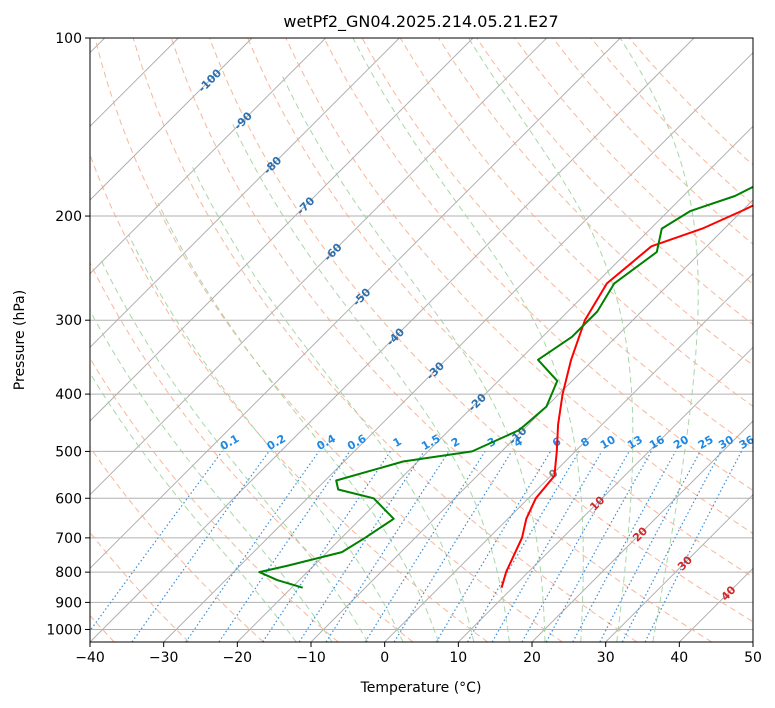 The width and height of the screenshot is (775, 708). I want to click on mixing-ratio-label: 36, so click(747, 442).